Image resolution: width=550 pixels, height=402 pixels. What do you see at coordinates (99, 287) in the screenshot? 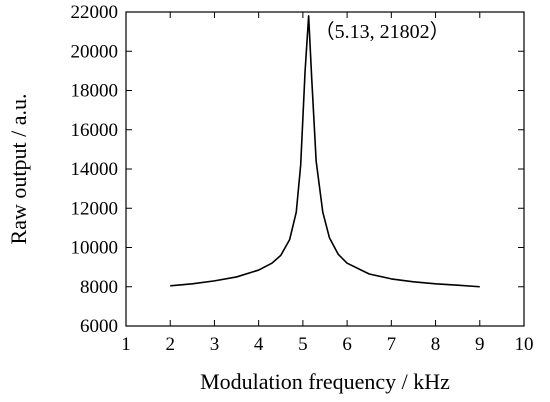
I see `y-tick-label: 8000` at bounding box center [99, 287].